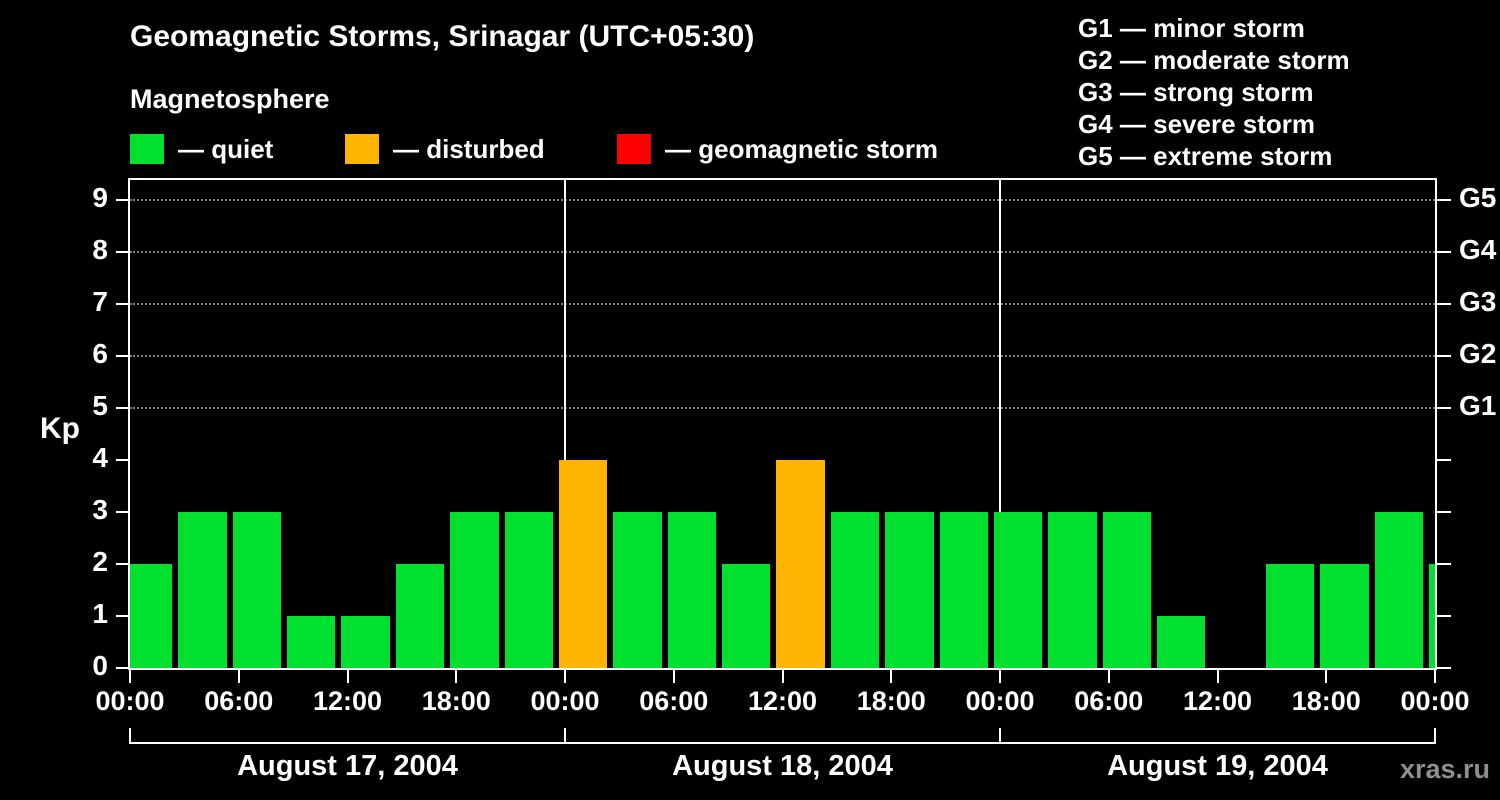 The width and height of the screenshot is (1500, 800). What do you see at coordinates (100, 509) in the screenshot?
I see `y-axis-tick-label: 3` at bounding box center [100, 509].